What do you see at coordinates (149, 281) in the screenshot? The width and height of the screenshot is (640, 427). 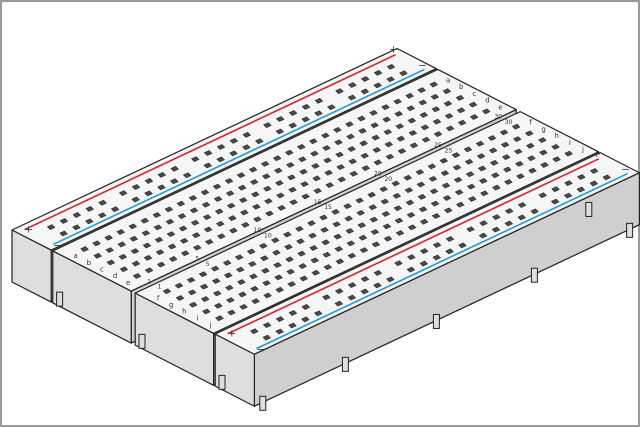 I see `upper-strip-column-number: 1` at bounding box center [149, 281].